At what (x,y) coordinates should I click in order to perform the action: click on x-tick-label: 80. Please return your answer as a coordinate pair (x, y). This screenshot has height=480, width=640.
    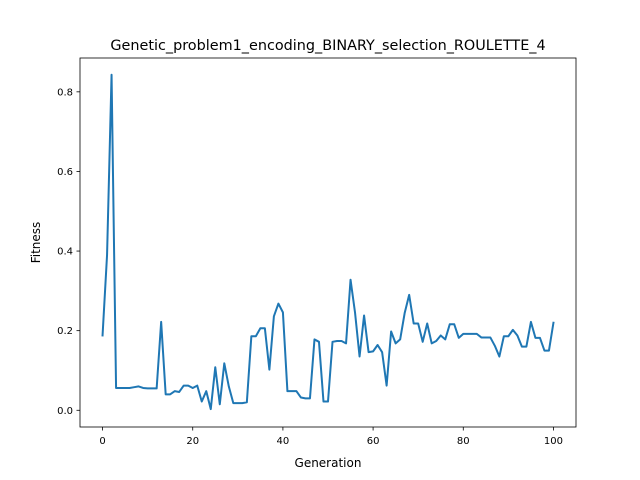
    Looking at the image, I should click on (463, 441).